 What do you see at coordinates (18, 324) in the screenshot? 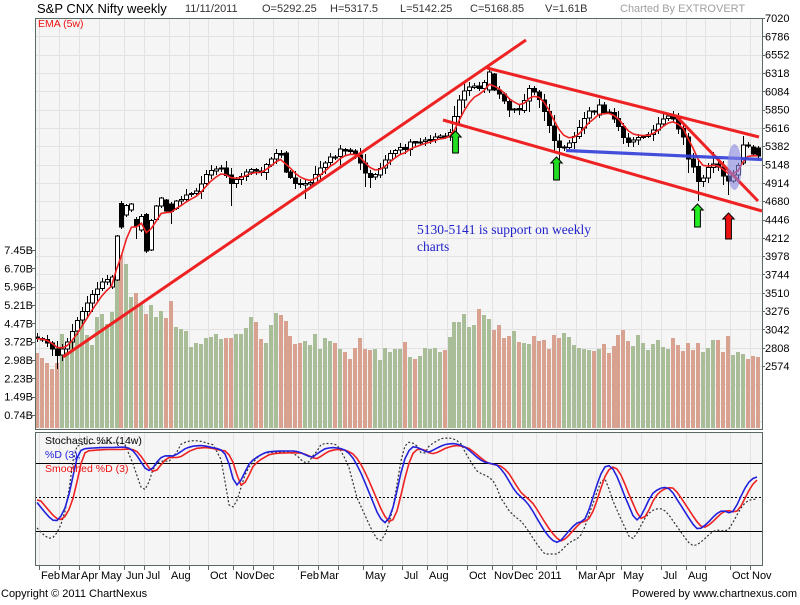
I see `svg-text: 4.47B` at bounding box center [18, 324].